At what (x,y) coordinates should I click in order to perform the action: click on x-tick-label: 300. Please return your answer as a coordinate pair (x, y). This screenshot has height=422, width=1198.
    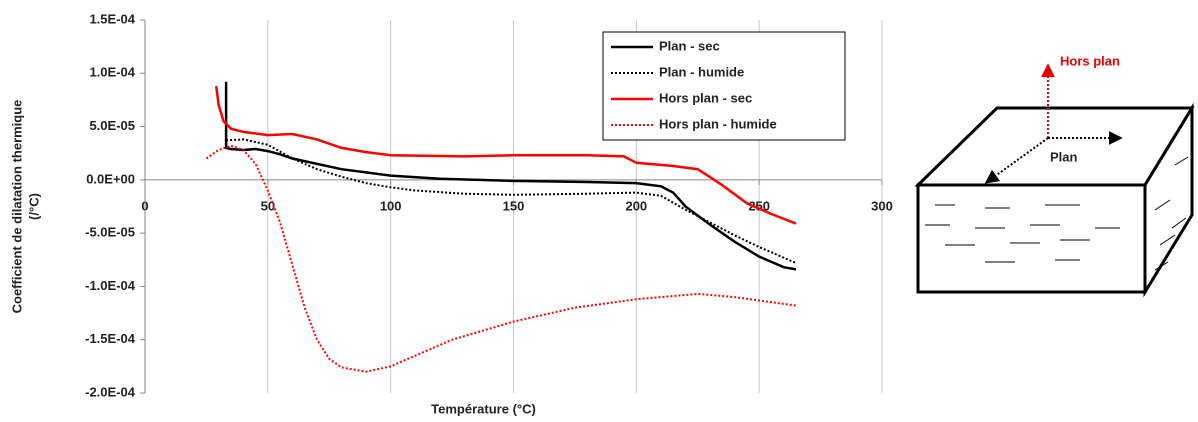
    Looking at the image, I should click on (882, 205).